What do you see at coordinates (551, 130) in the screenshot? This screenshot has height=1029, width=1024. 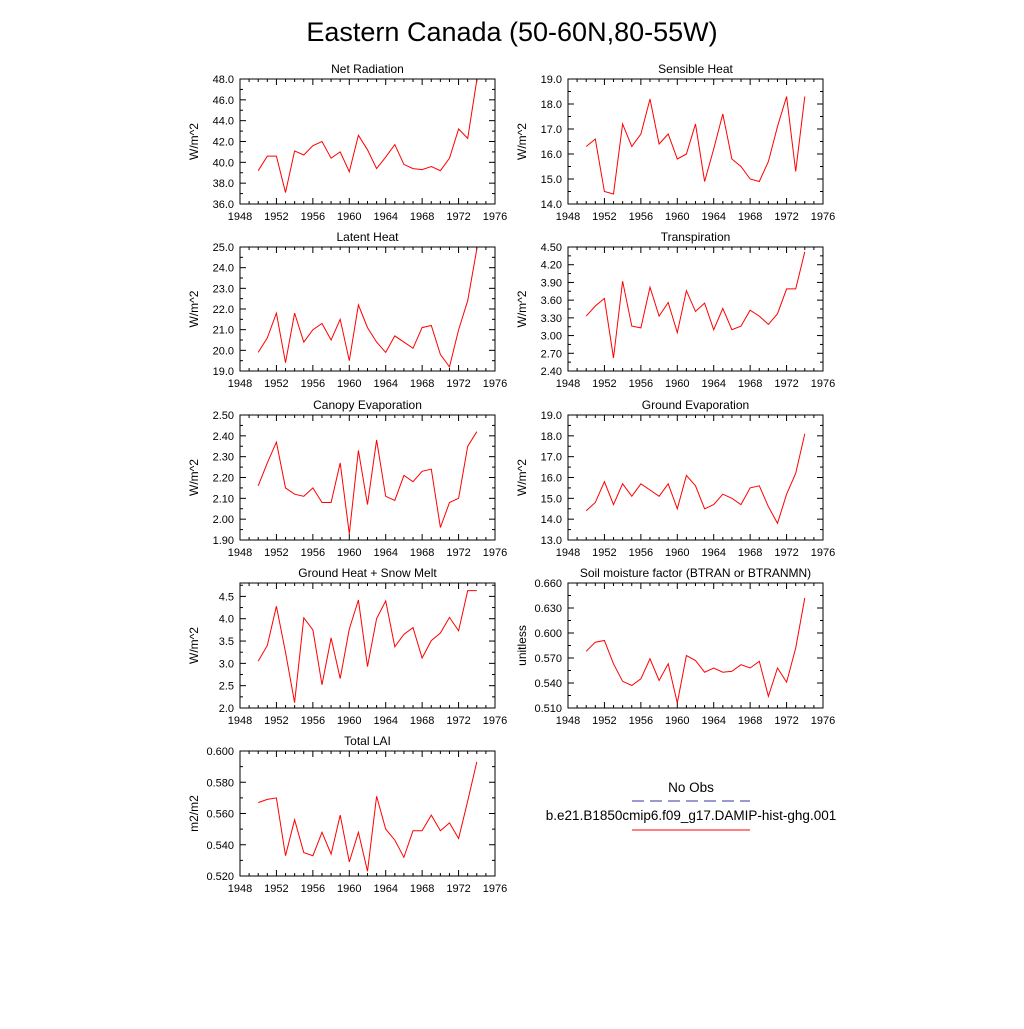 I see `y-tick-label: 17.0` at bounding box center [551, 130].